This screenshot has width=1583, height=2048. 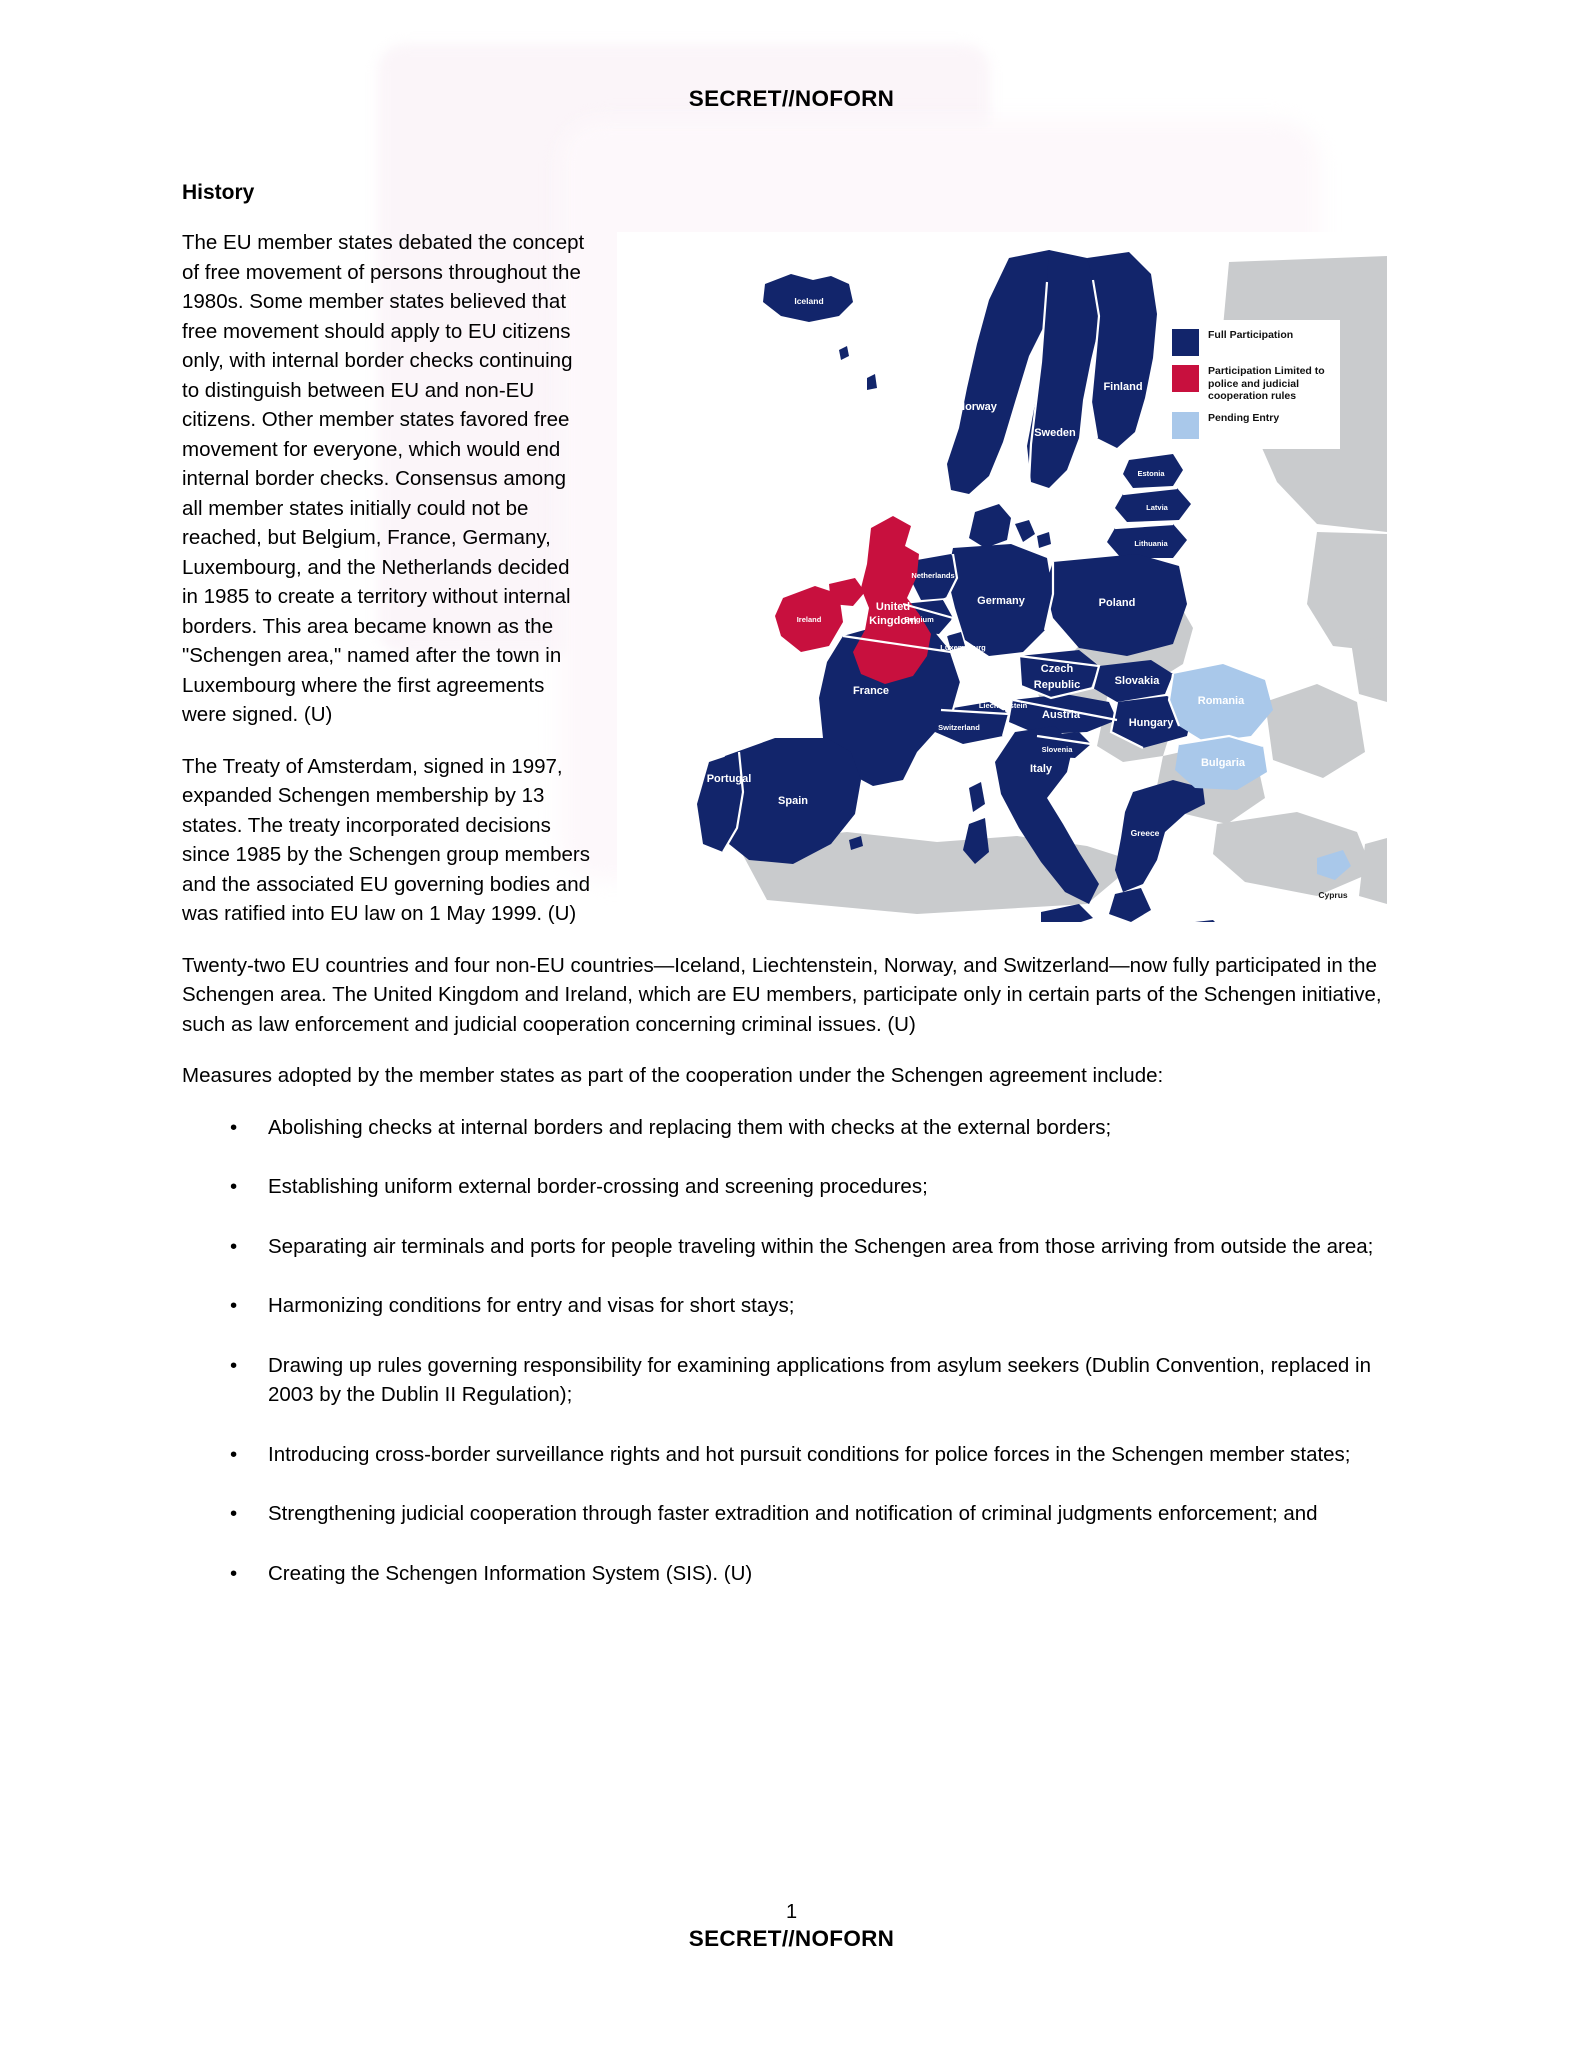 What do you see at coordinates (1057, 685) in the screenshot?
I see `svg-text: Republic` at bounding box center [1057, 685].